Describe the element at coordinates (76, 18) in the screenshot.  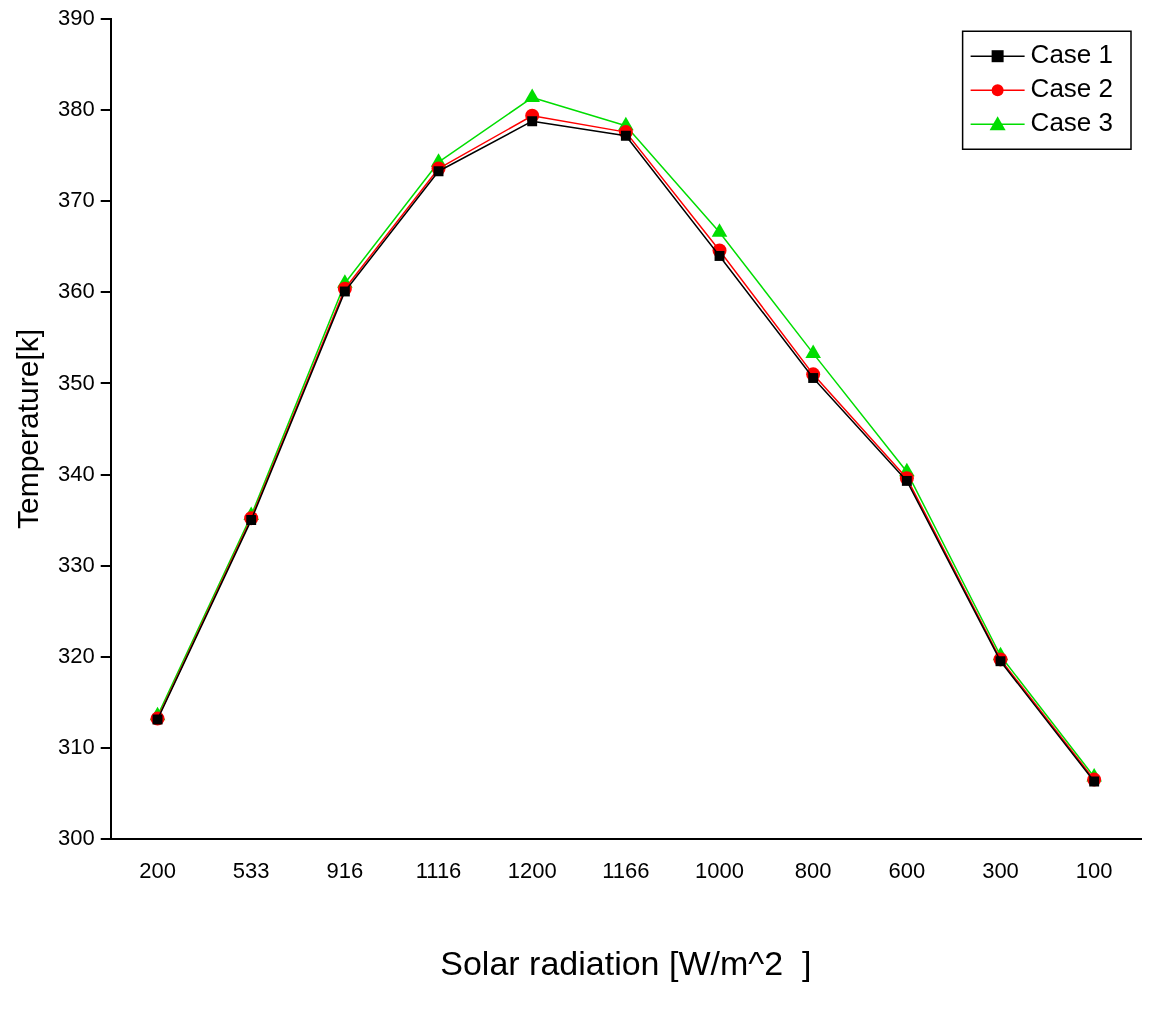
I see `y-tick-label: 390` at that location.